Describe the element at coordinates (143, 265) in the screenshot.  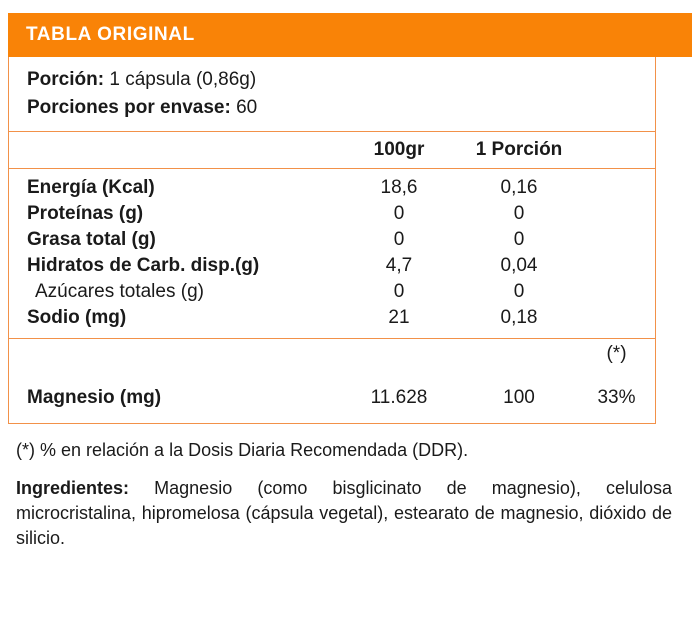
I see `nutrient-name: Hidratos de Carb. disp.(g)` at that location.